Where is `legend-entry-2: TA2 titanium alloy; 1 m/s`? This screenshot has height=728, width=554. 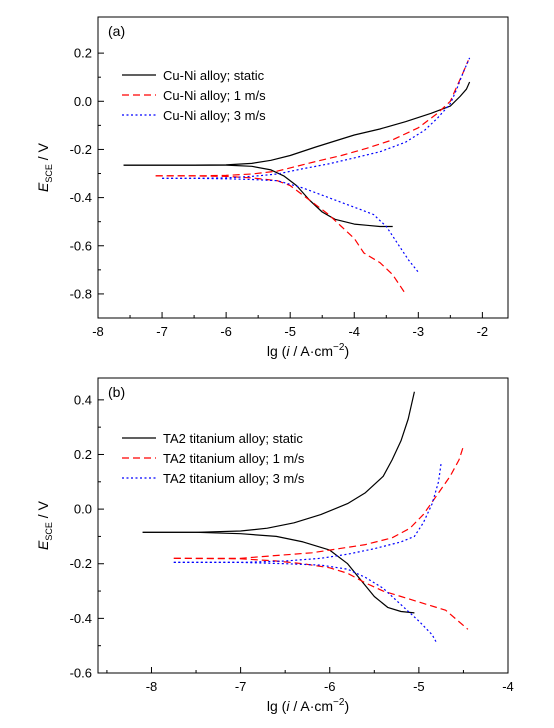 legend-entry-2: TA2 titanium alloy; 1 m/s is located at coordinates (234, 458).